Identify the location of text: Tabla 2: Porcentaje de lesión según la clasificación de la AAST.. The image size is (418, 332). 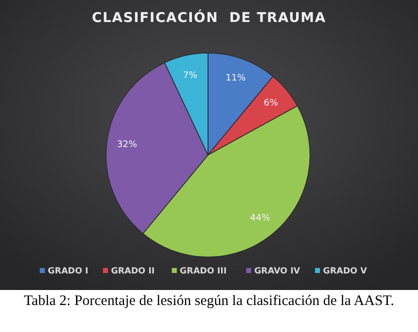
(209, 301).